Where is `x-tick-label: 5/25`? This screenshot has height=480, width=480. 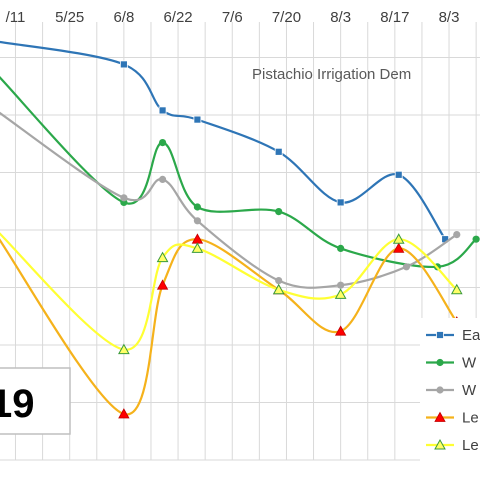
x-tick-label: 5/25 is located at coordinates (69, 17).